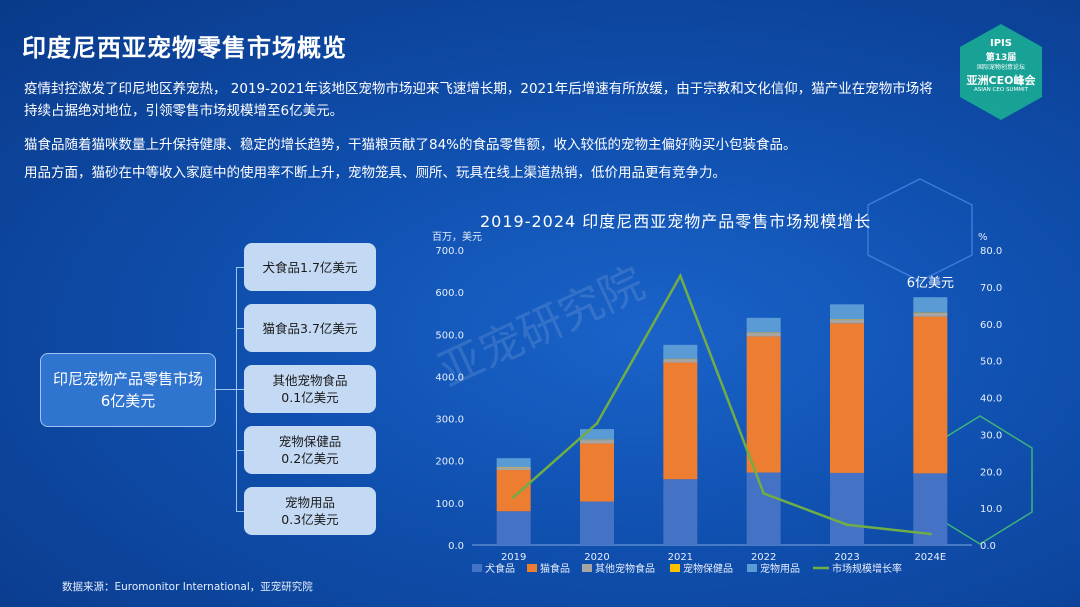  Describe the element at coordinates (991, 288) in the screenshot. I see `y2-tick-label: 70.0` at that location.